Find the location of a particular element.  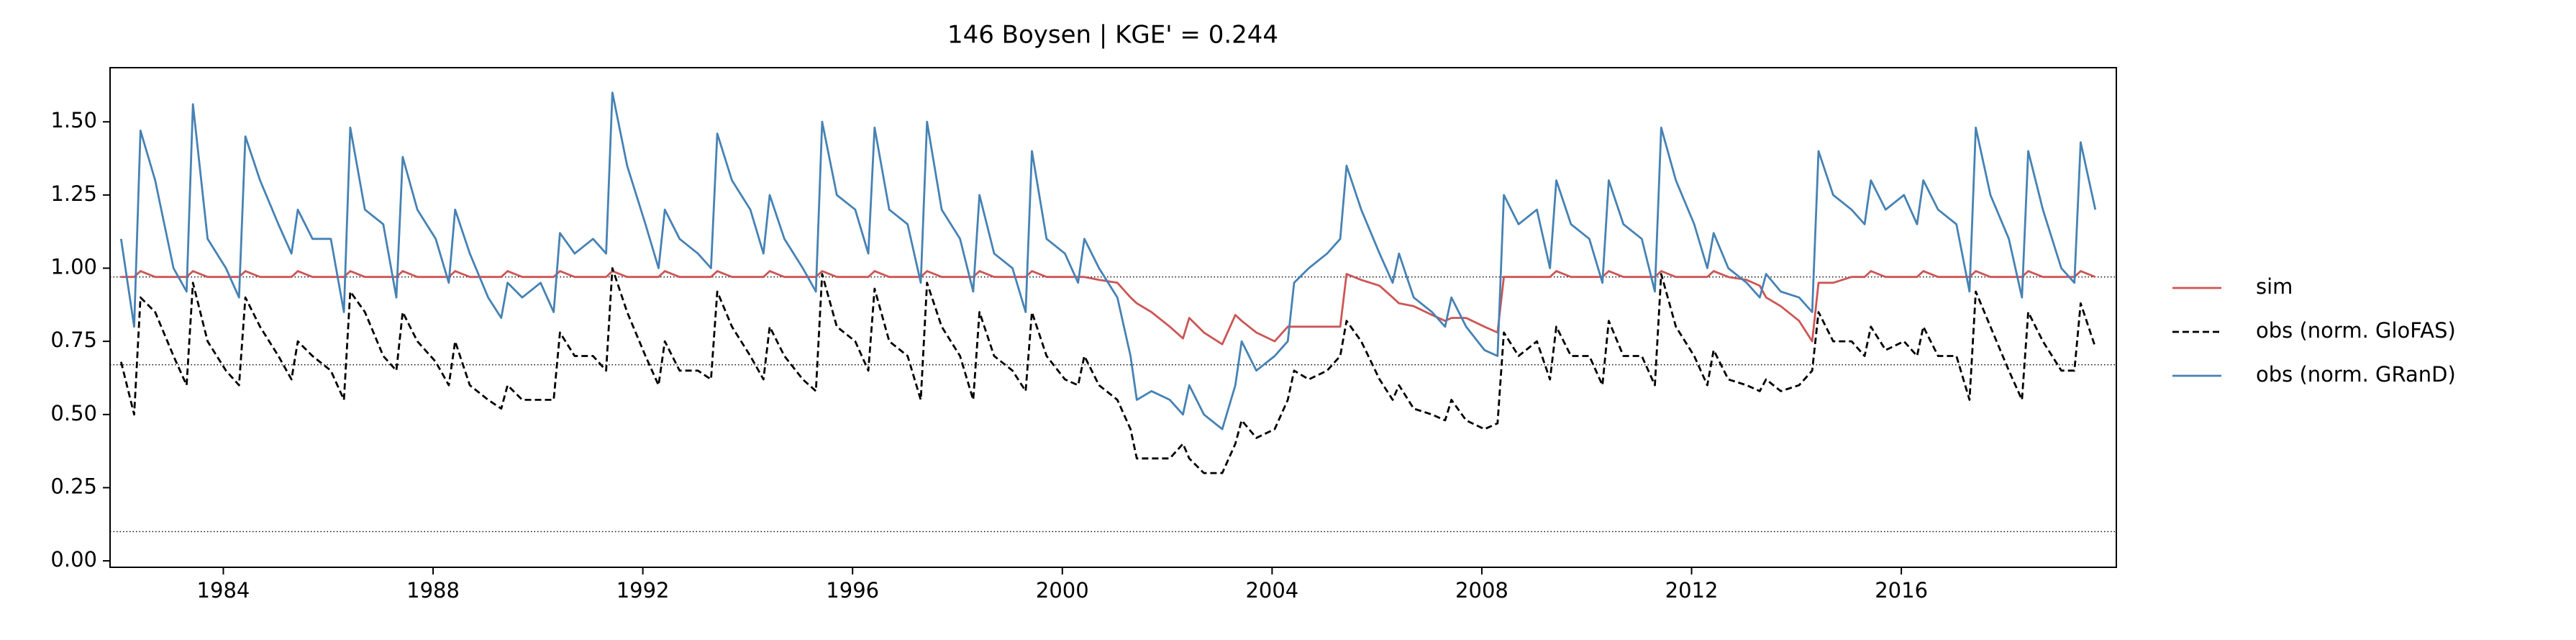

y-tick-label: 0.75 is located at coordinates (73, 340).